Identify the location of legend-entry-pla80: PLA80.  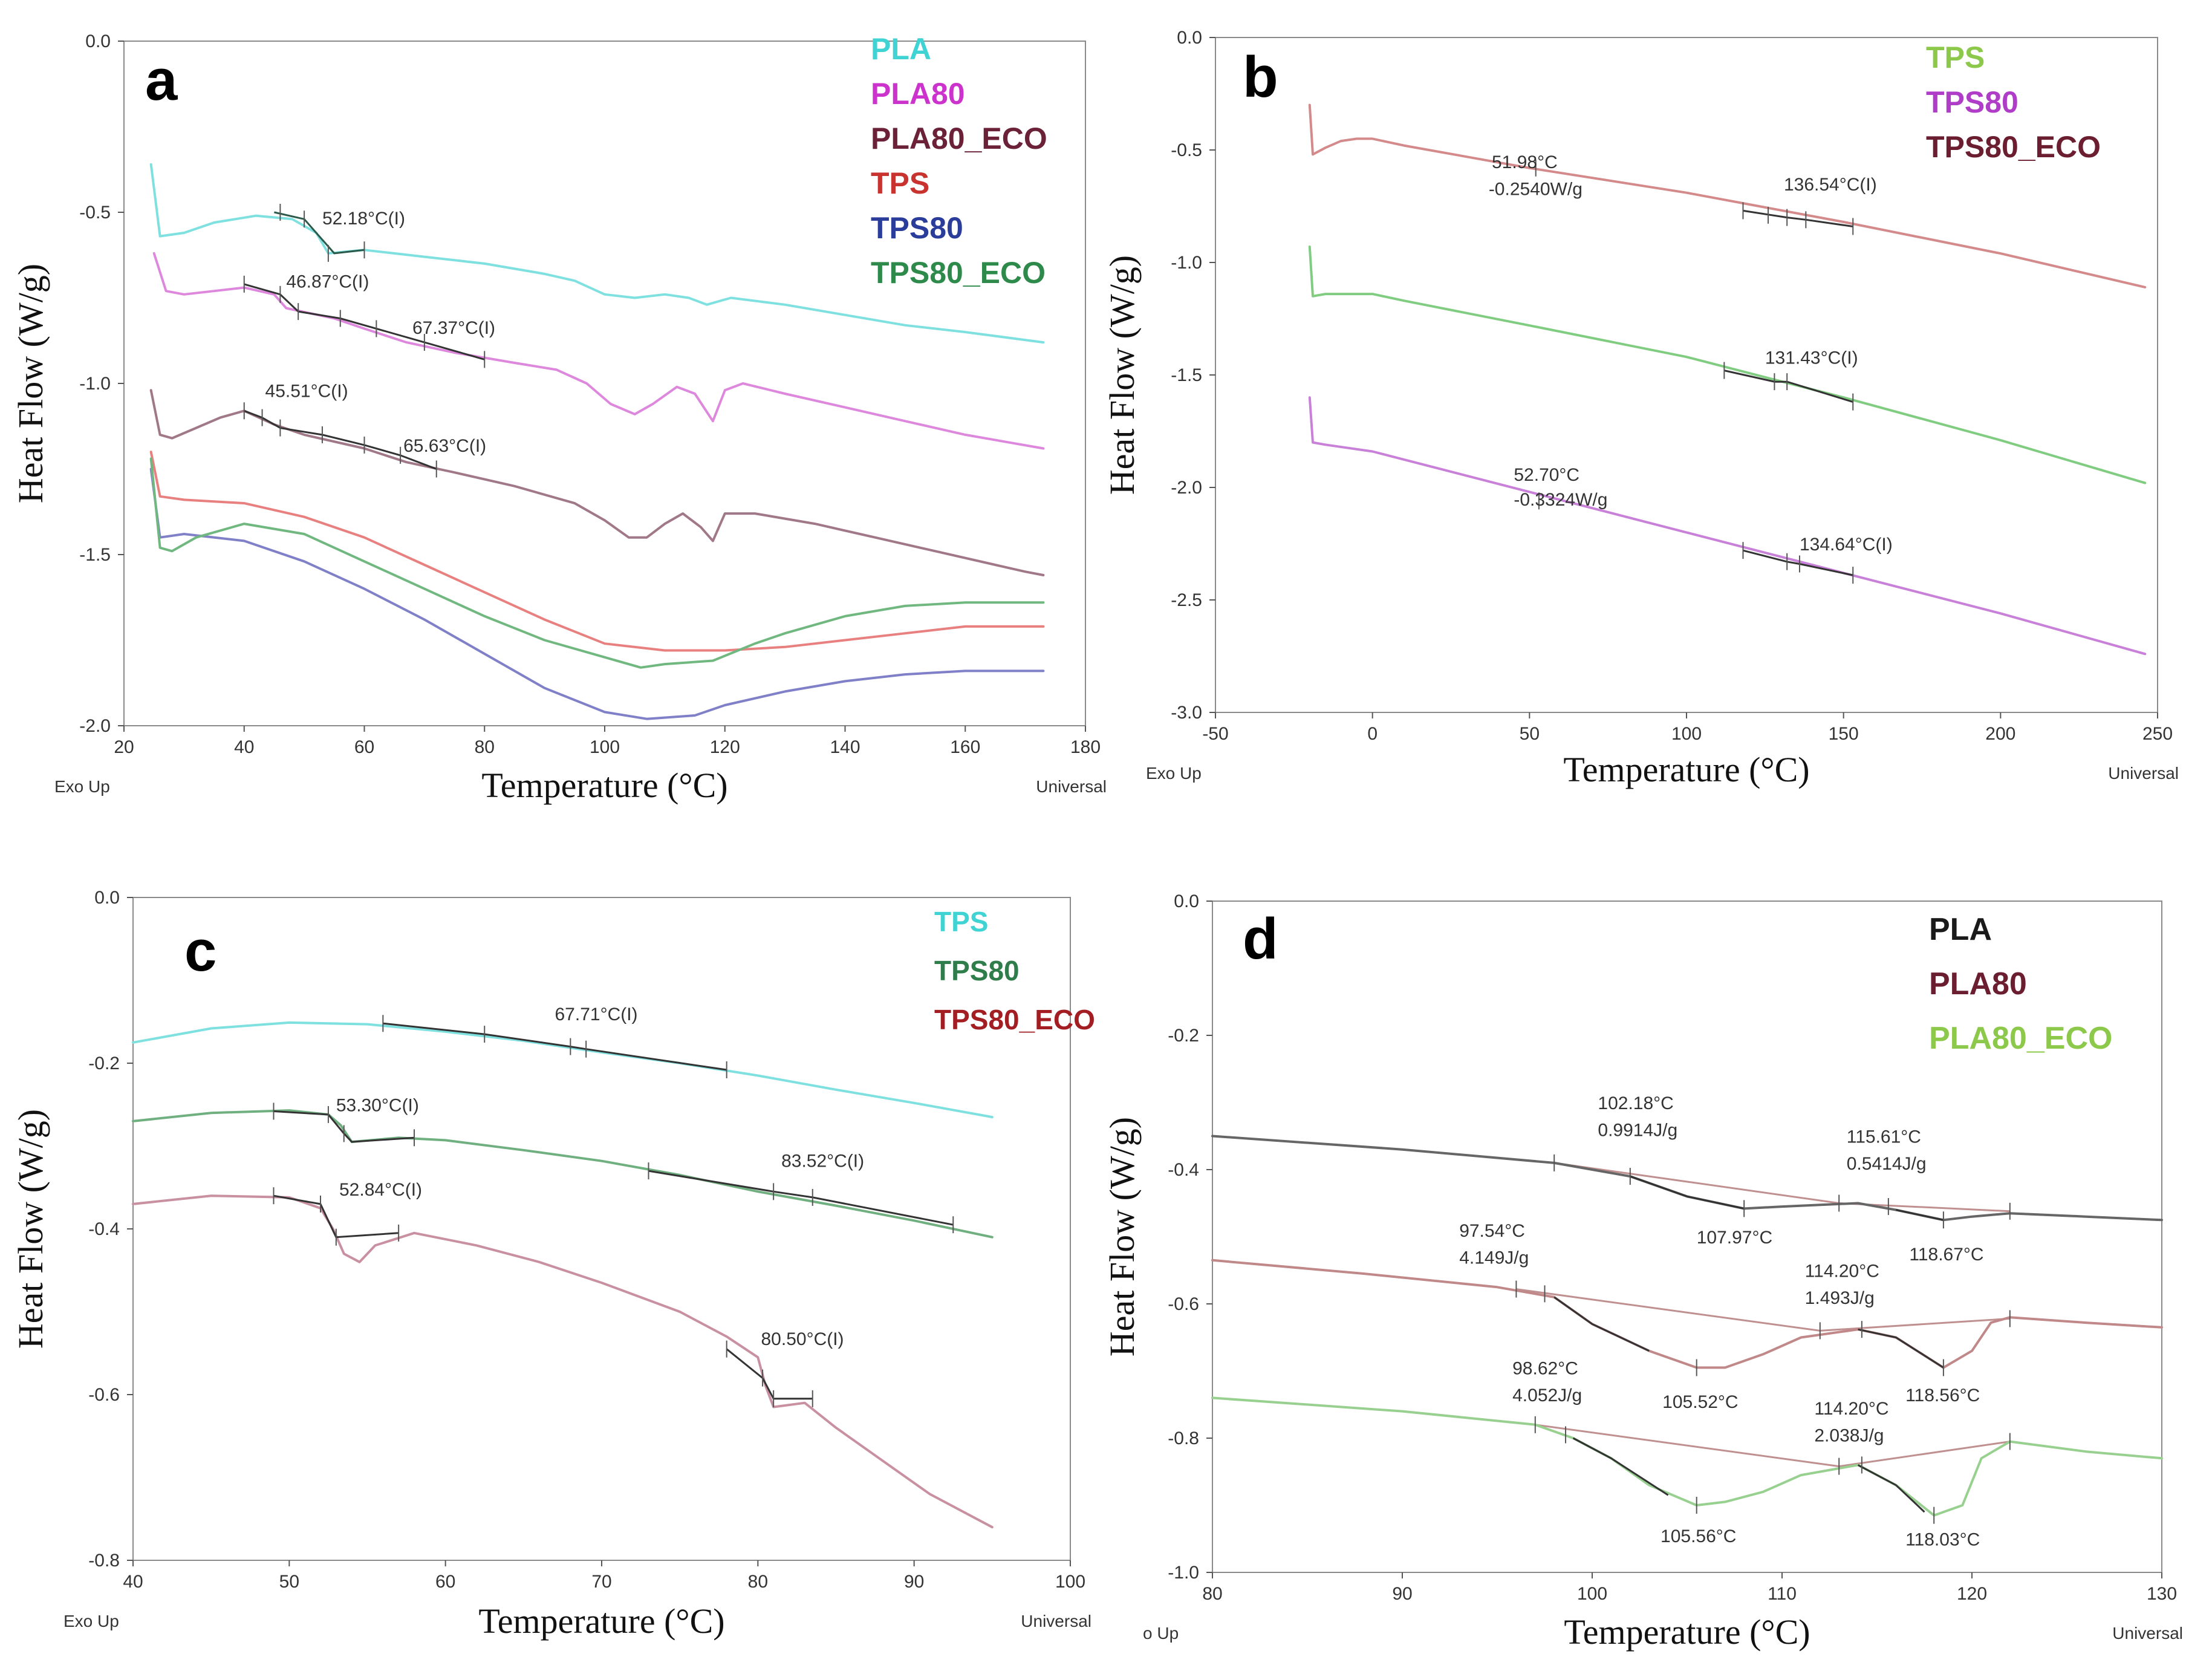
(918, 94).